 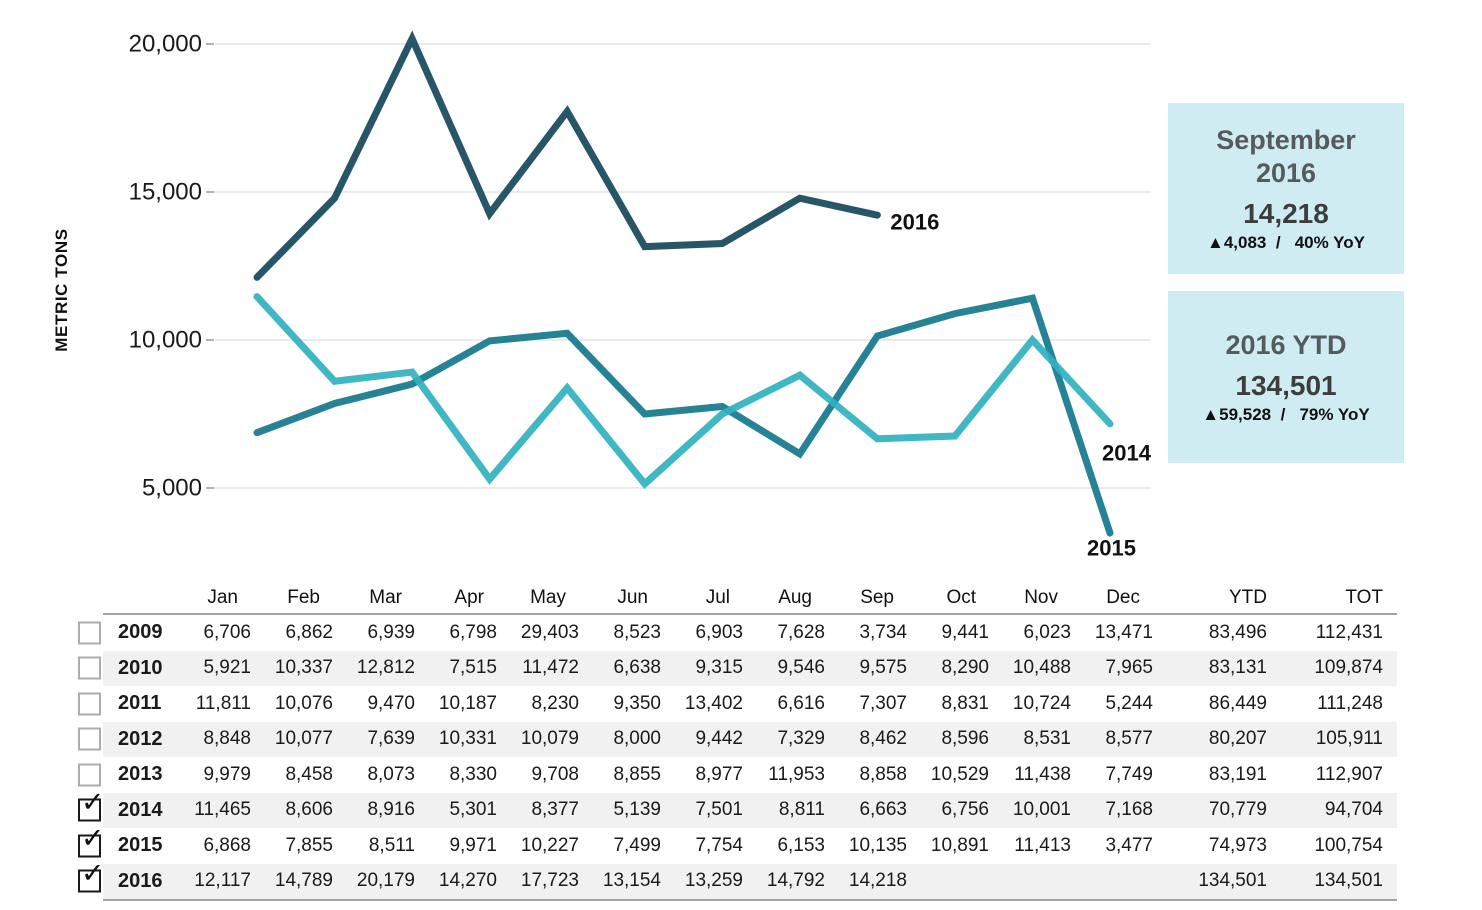 I want to click on year-label: 2009, so click(x=140, y=632).